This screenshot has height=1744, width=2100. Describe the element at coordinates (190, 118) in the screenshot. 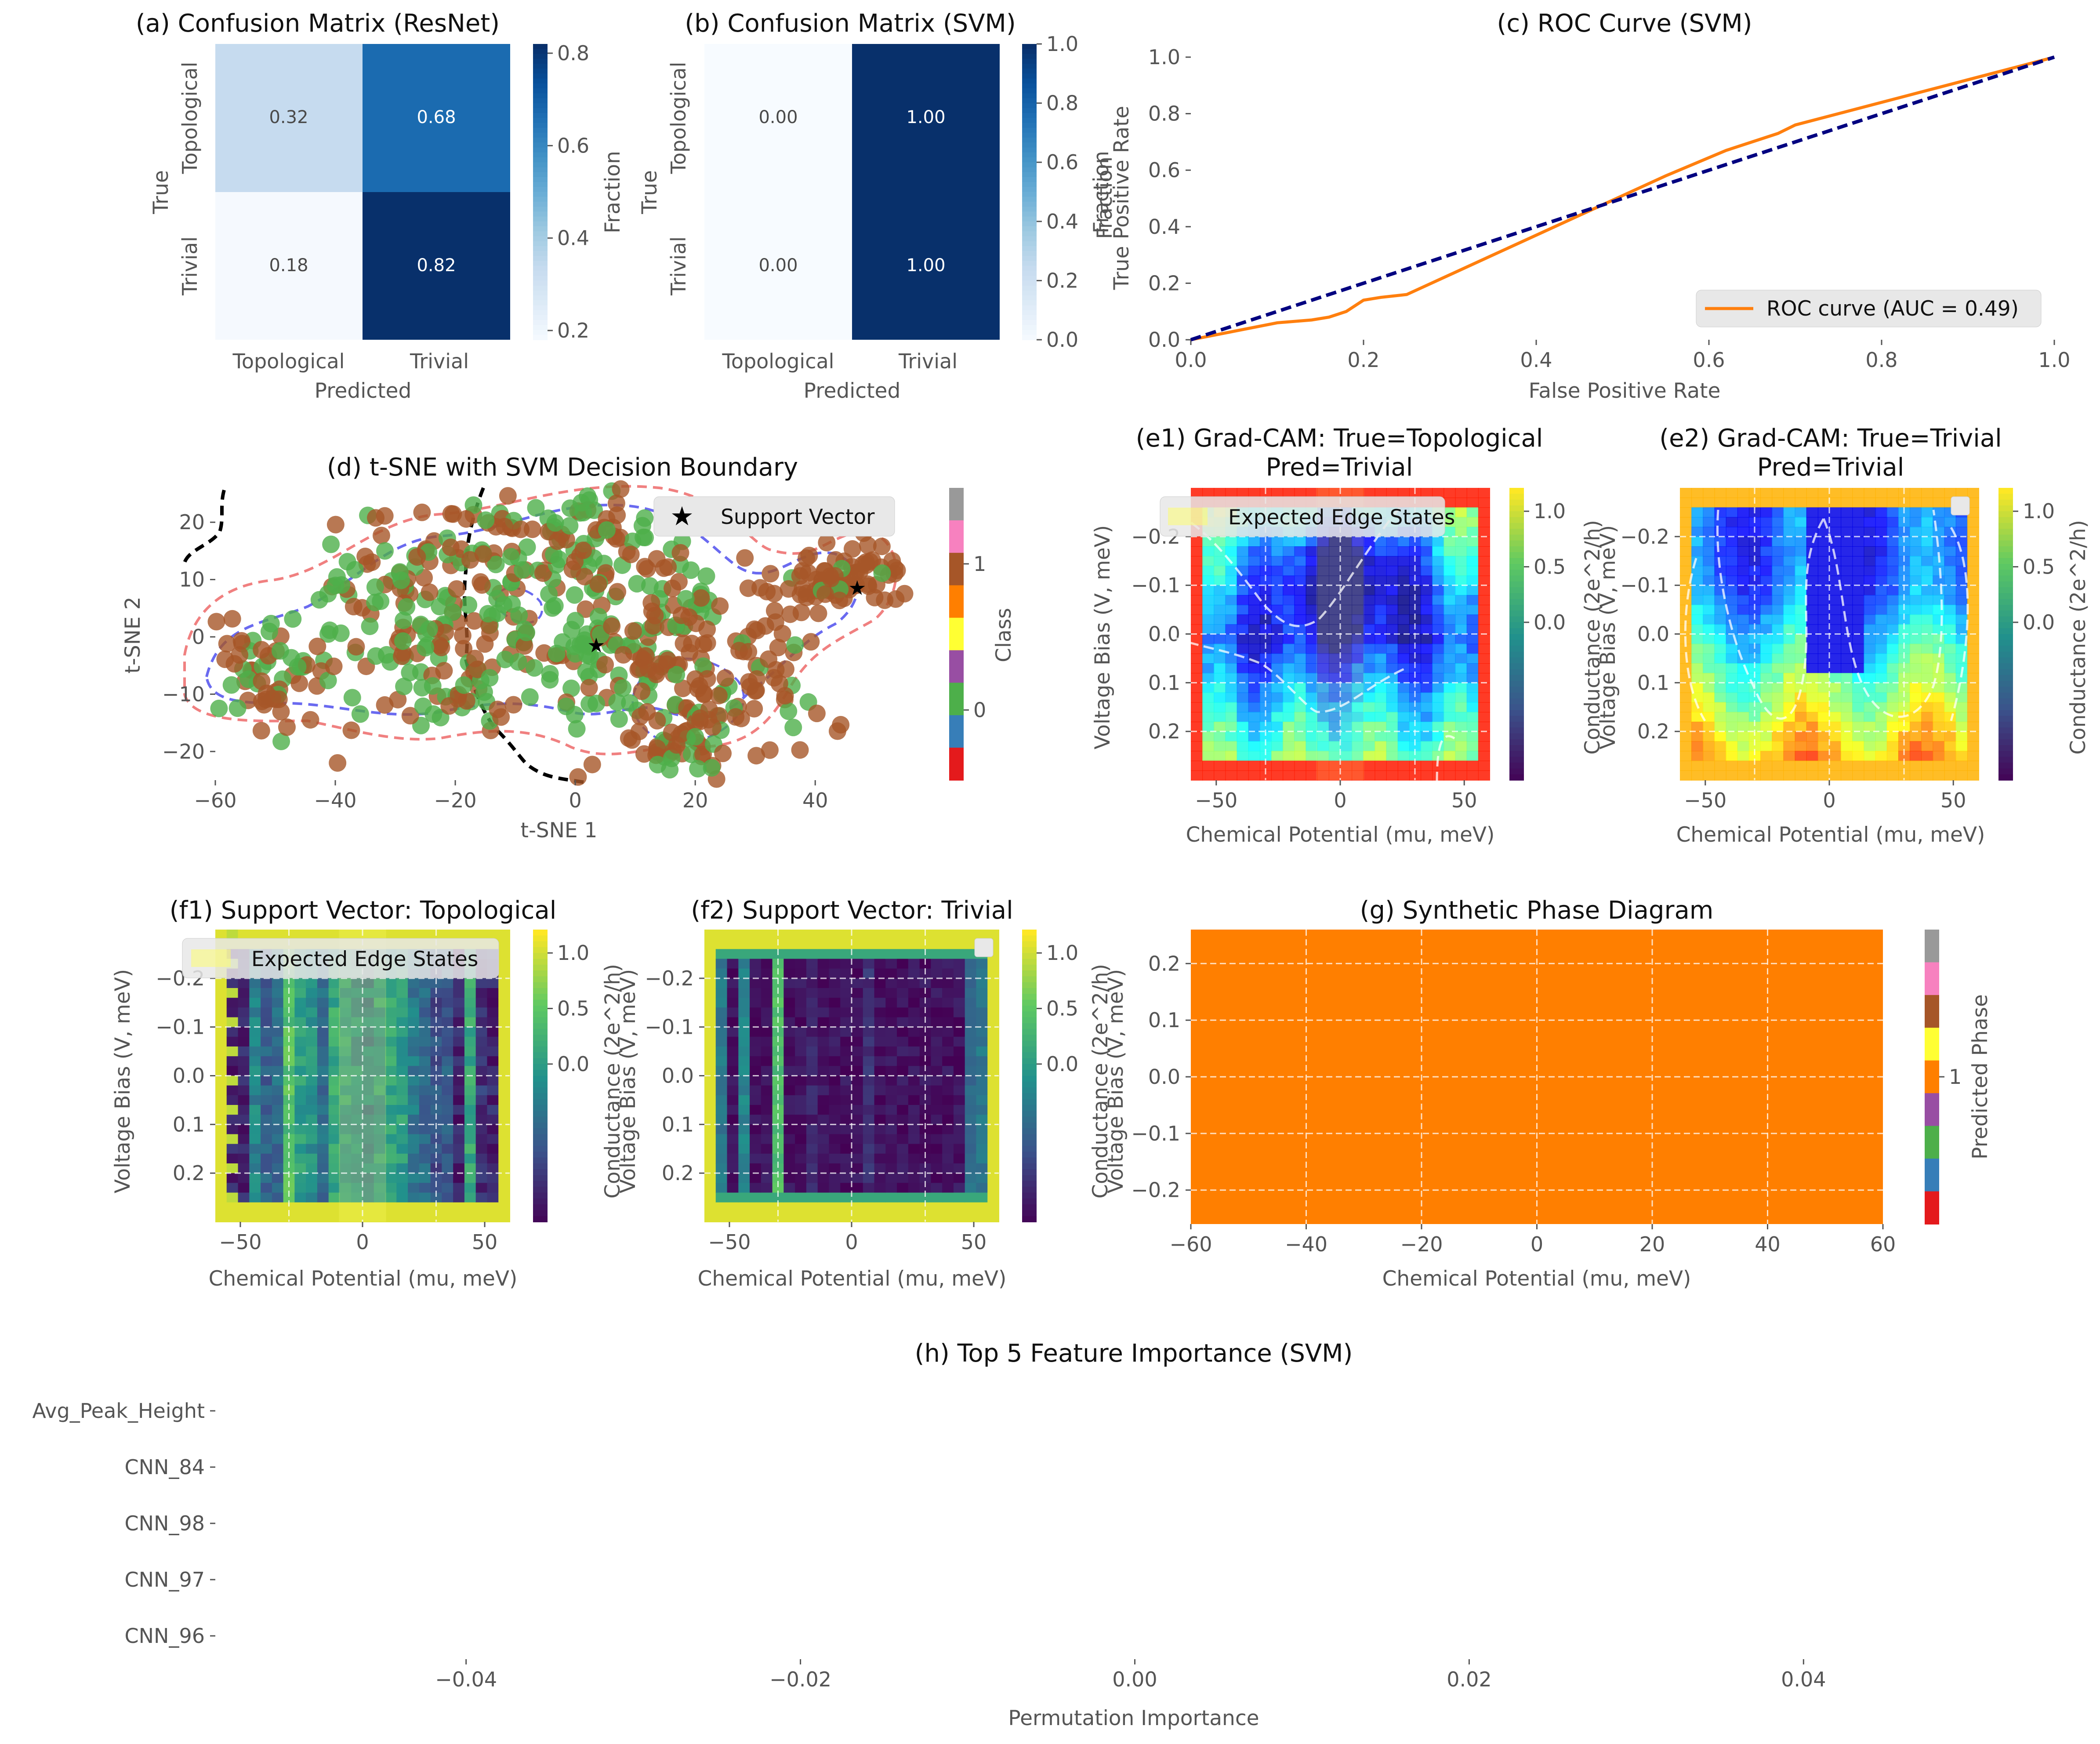

I see `a-ytick-0: Topological` at that location.